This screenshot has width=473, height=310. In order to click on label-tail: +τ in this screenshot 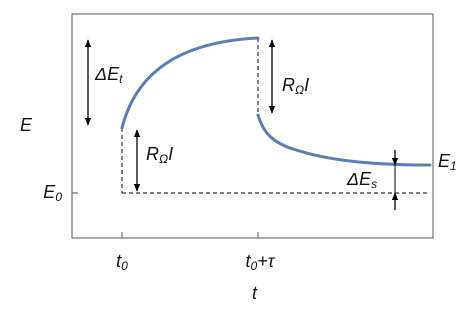, I will do `click(266, 261)`.